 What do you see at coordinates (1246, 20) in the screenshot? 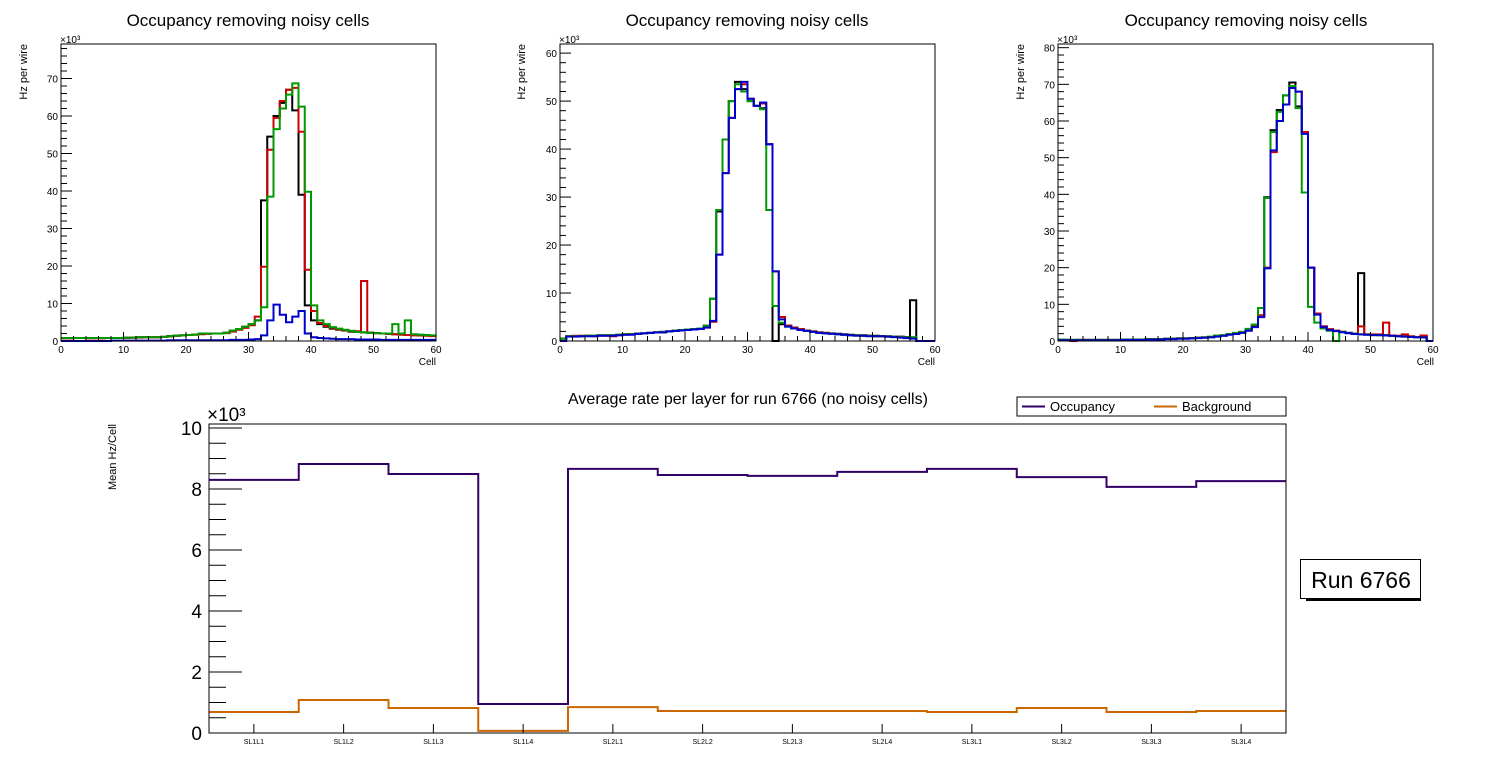
I see `panel-3-title: Occupancy removing noisy cells` at bounding box center [1246, 20].